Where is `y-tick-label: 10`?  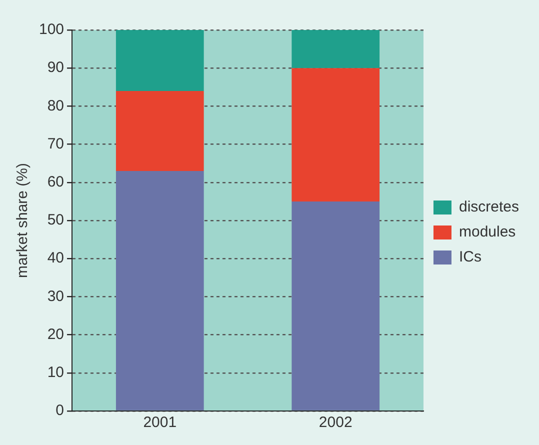
y-tick-label: 10 is located at coordinates (55, 373).